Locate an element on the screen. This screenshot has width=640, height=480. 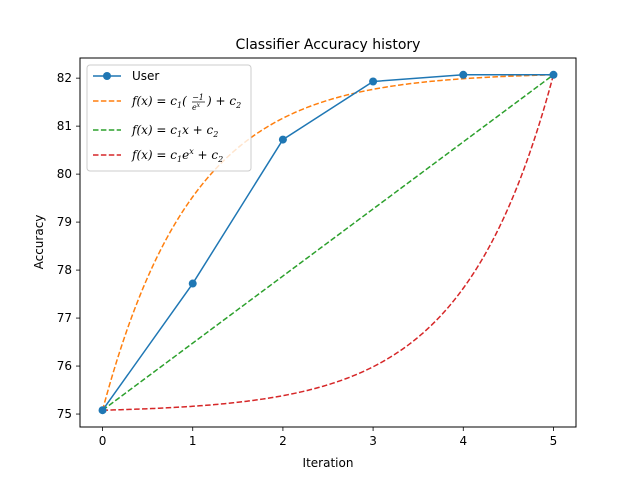
x-axis: 0 1 2 3 4 5 is located at coordinates (328, 437).